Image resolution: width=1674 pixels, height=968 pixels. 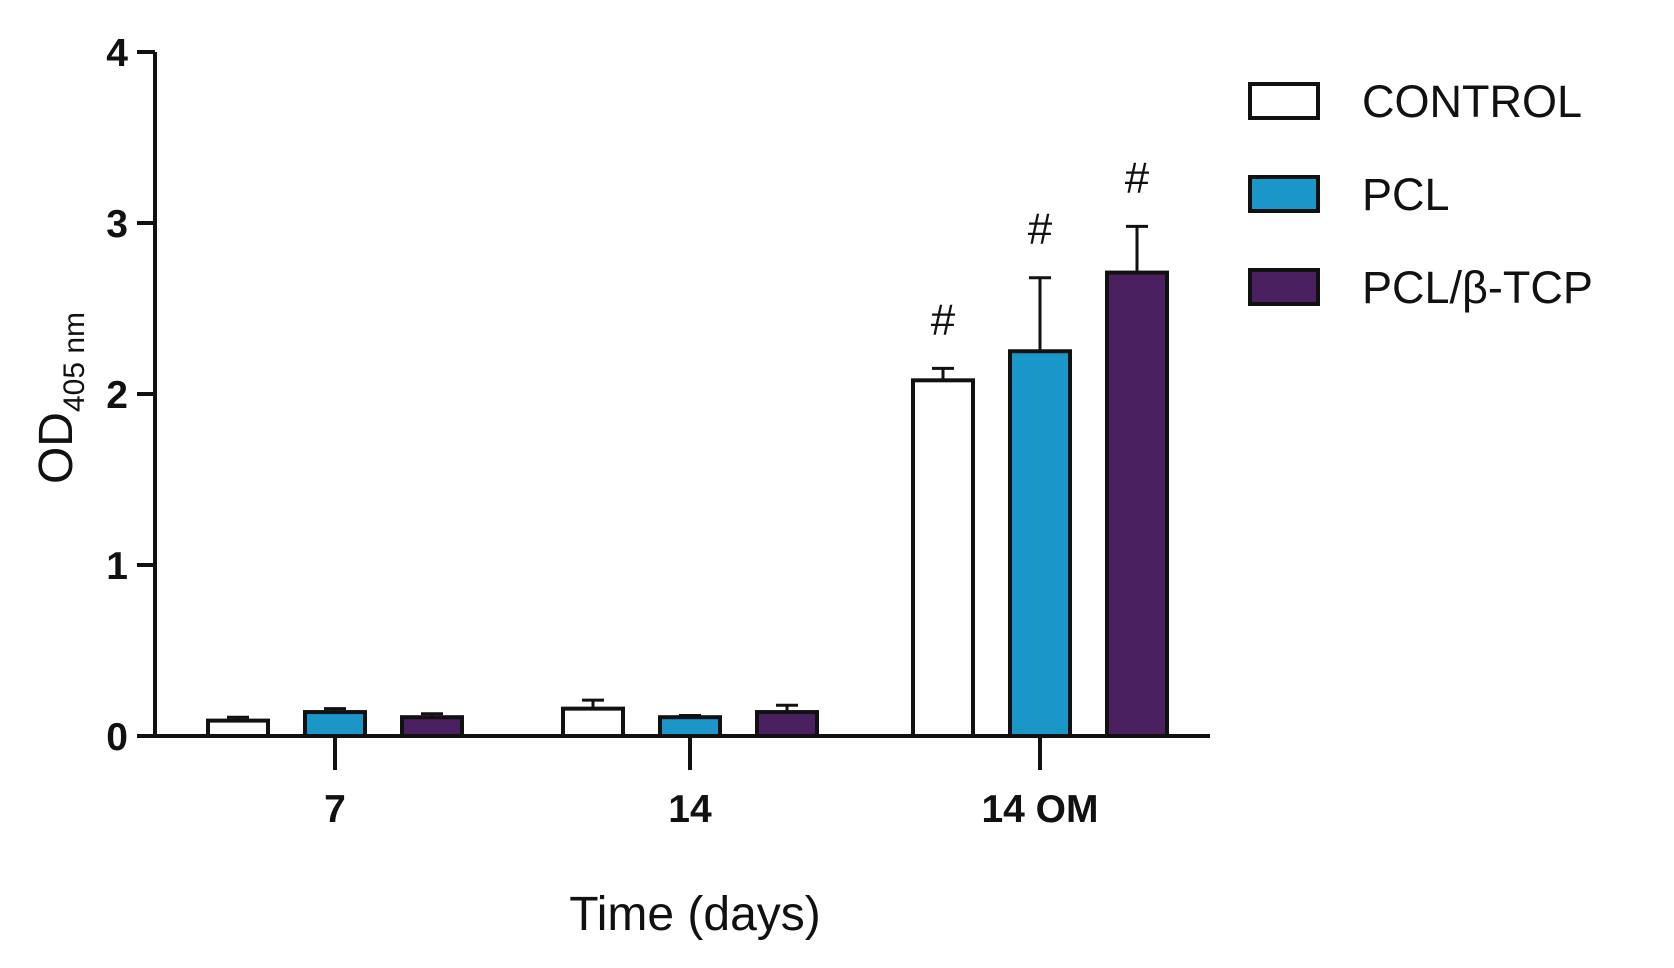 What do you see at coordinates (117, 53) in the screenshot?
I see `y-tick-label: 4` at bounding box center [117, 53].